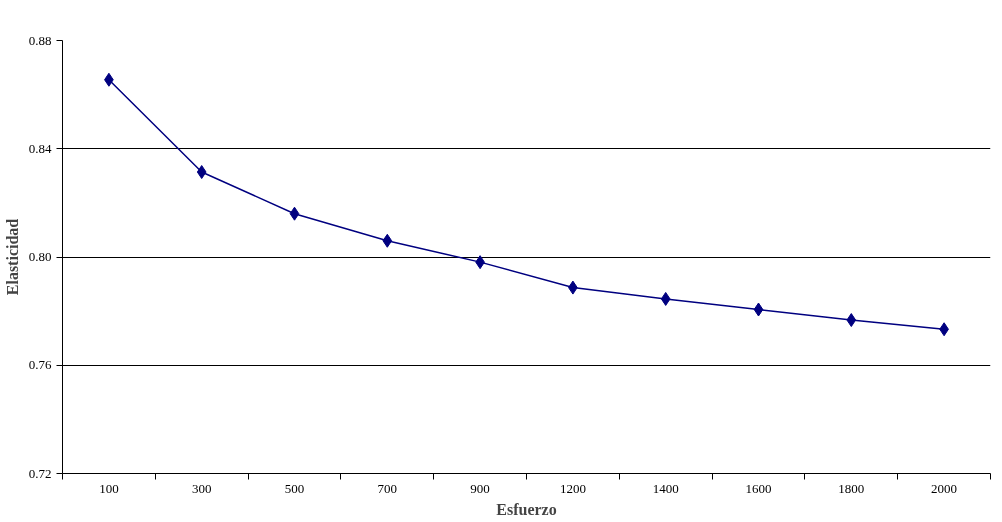  I want to click on y-tick-label: 0.84, so click(40, 148).